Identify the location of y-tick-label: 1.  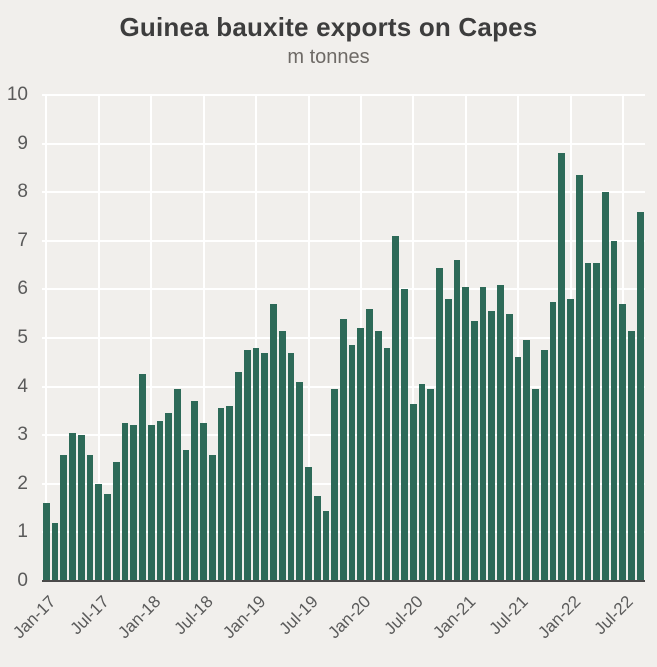
(22, 532).